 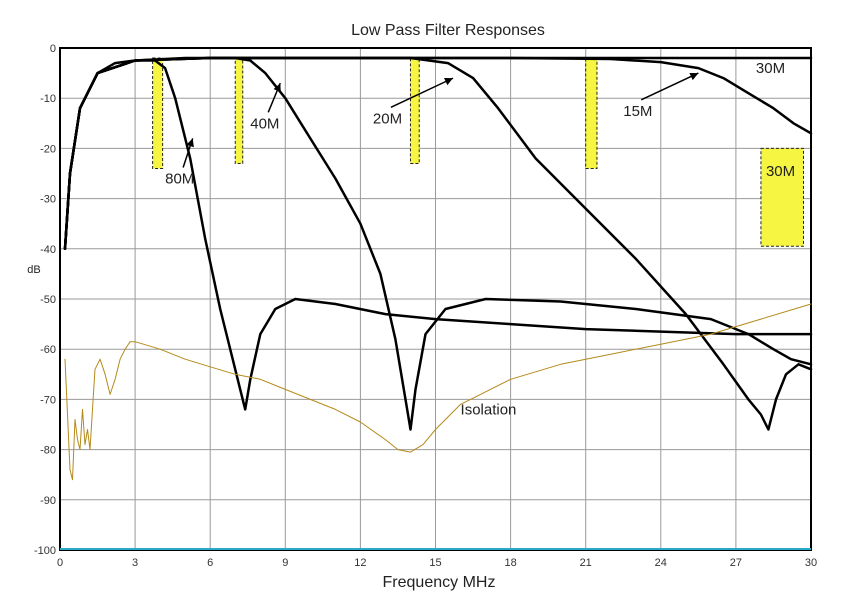 I want to click on y-tick-label-1: -10, so click(x=48, y=99).